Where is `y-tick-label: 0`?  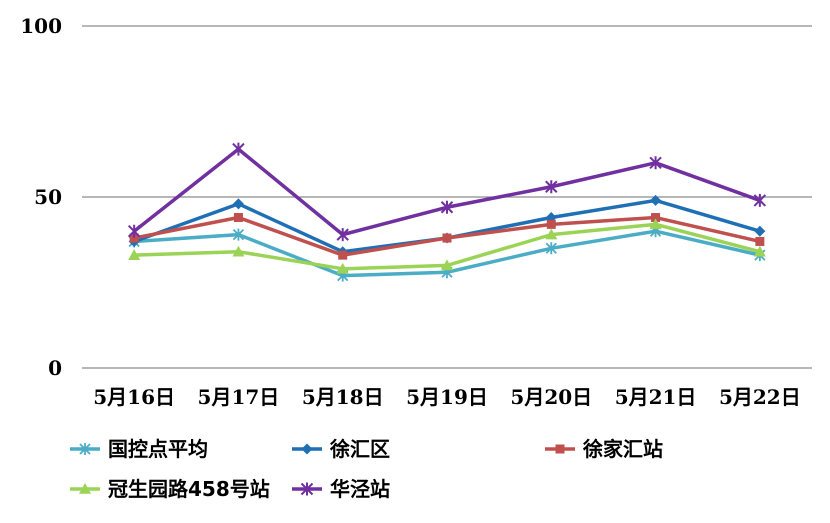
y-tick-label: 0 is located at coordinates (55, 368).